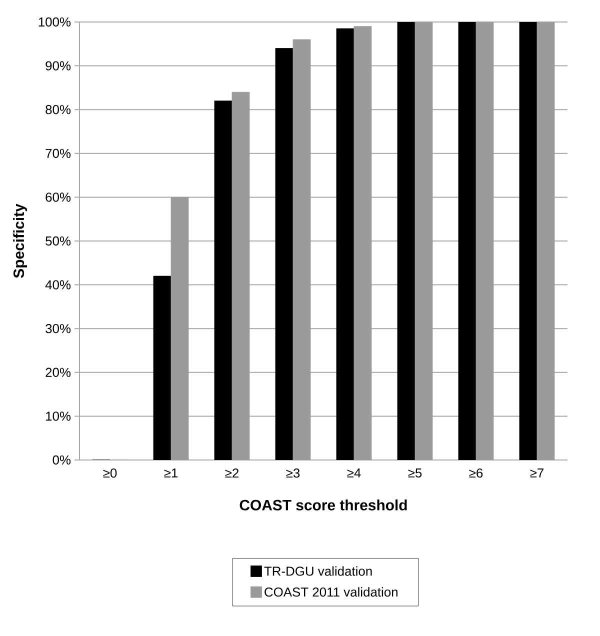  Describe the element at coordinates (415, 473) in the screenshot. I see `x-tick-label: ≥5` at that location.